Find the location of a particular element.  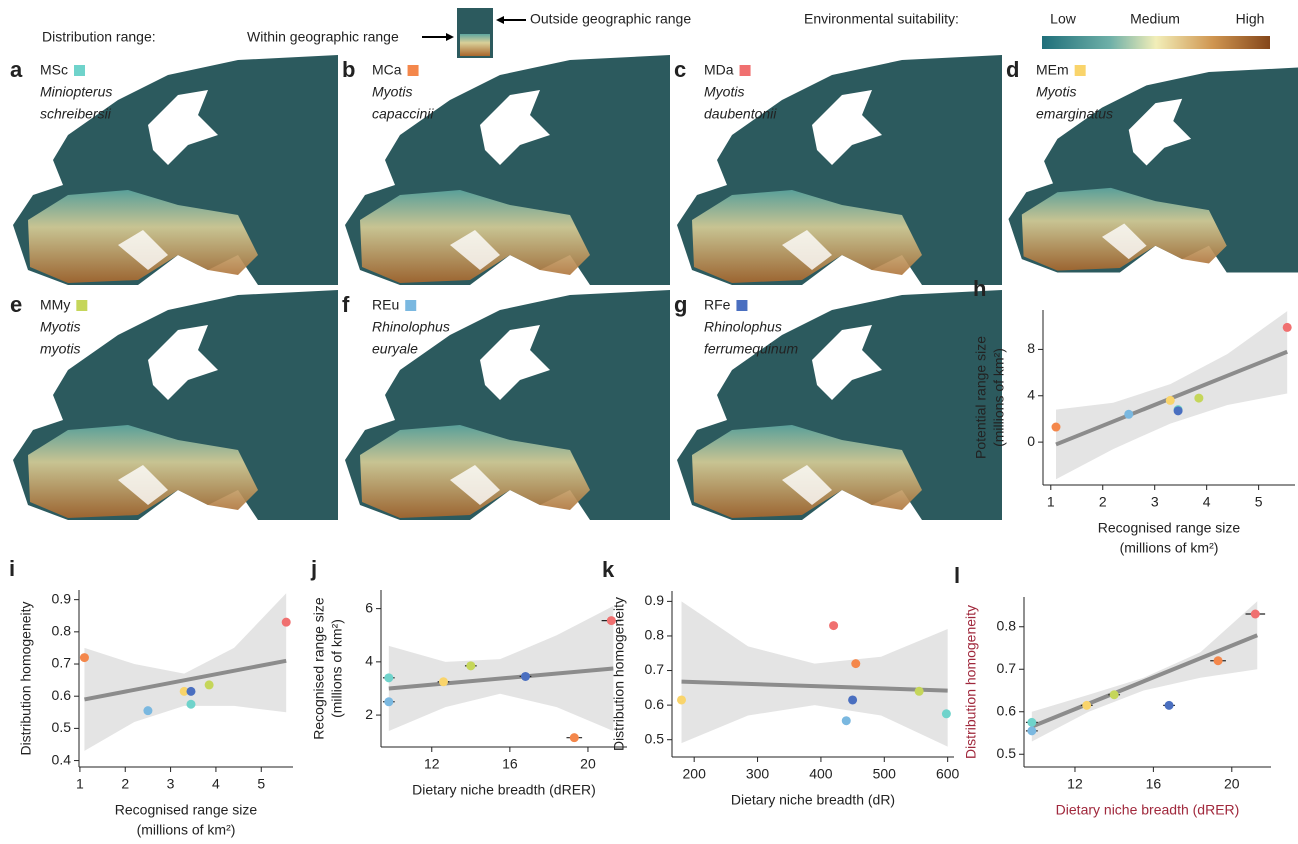

y-axis-label: Recognised range size is located at coordinates (319, 668).